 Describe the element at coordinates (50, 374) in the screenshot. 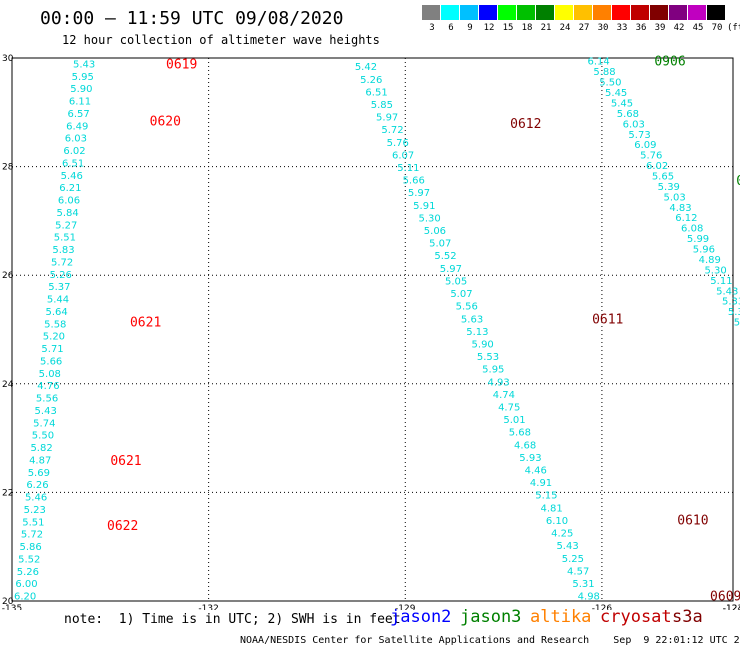

I see `wave-height-value: 5.08` at that location.